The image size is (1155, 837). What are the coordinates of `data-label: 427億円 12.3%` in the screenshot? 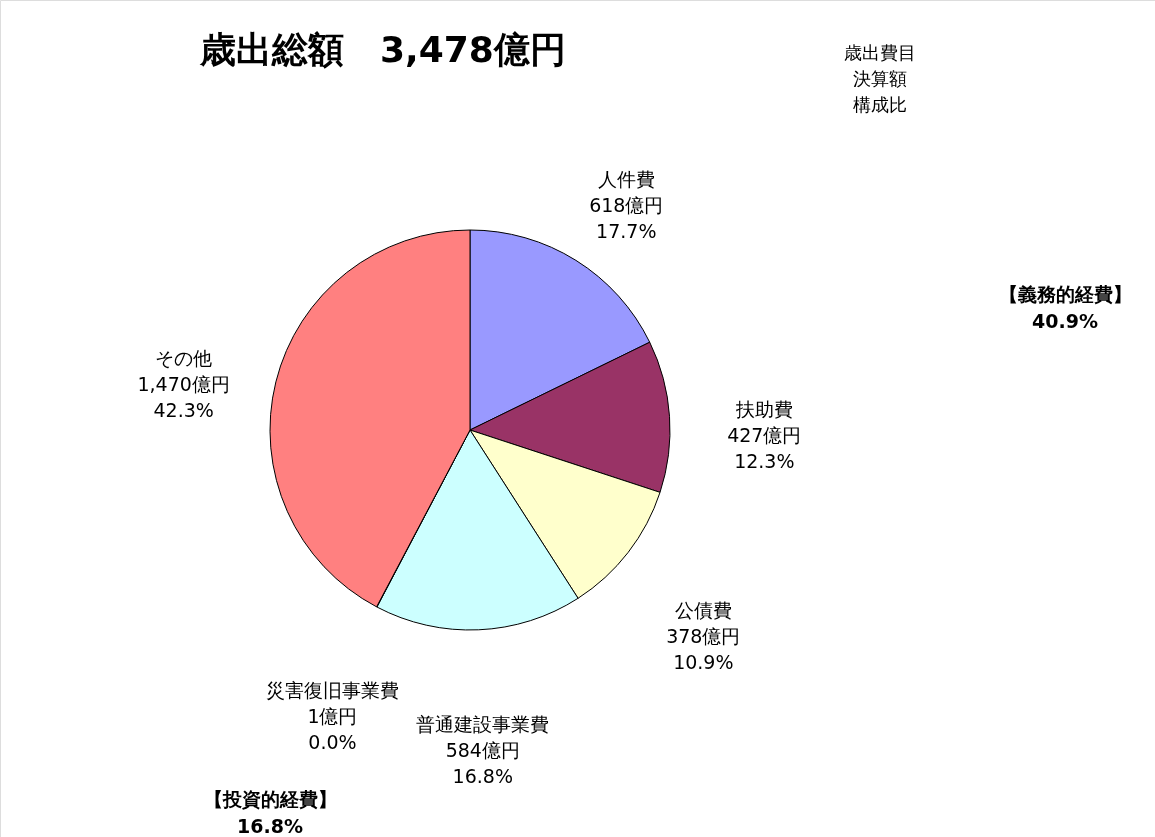 It's located at (764, 447).